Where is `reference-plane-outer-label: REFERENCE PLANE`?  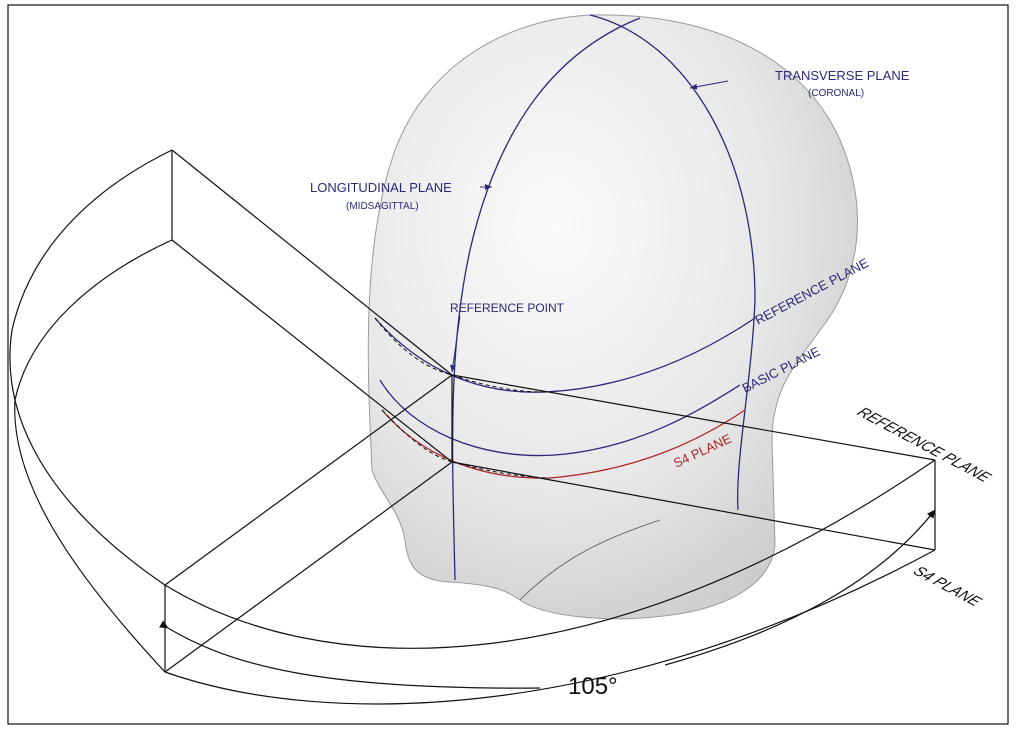 reference-plane-outer-label: REFERENCE PLANE is located at coordinates (924, 445).